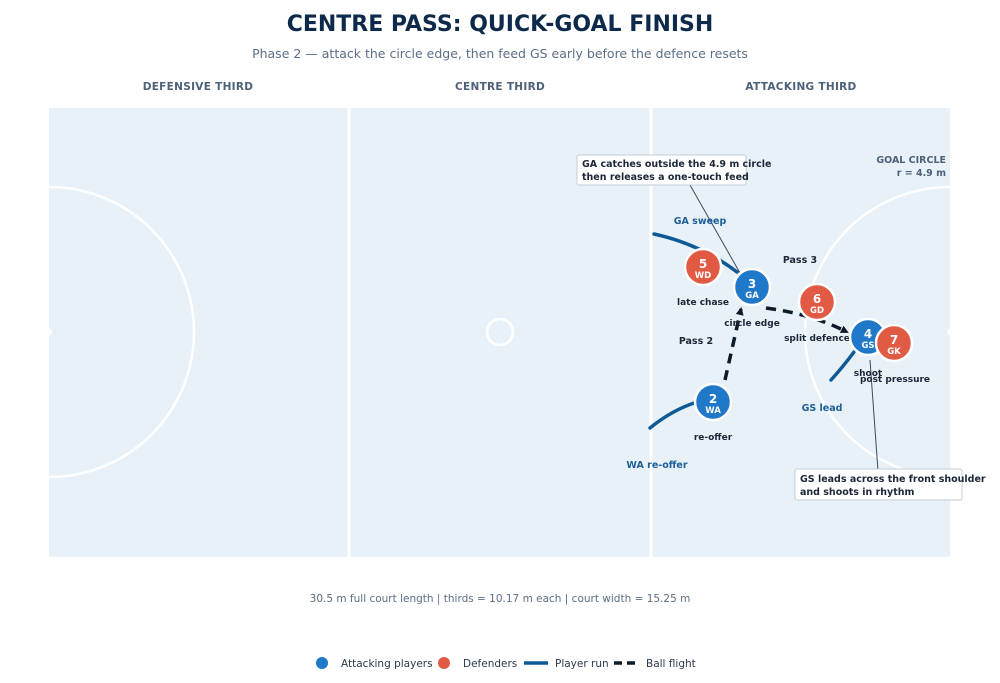 This screenshot has width=1000, height=683. I want to click on gs-callout-box, so click(878, 484).